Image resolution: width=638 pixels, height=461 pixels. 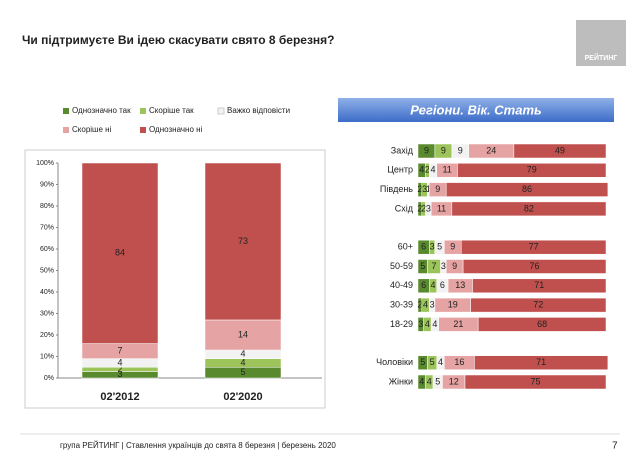 I want to click on value-label: 21, so click(x=458, y=324).